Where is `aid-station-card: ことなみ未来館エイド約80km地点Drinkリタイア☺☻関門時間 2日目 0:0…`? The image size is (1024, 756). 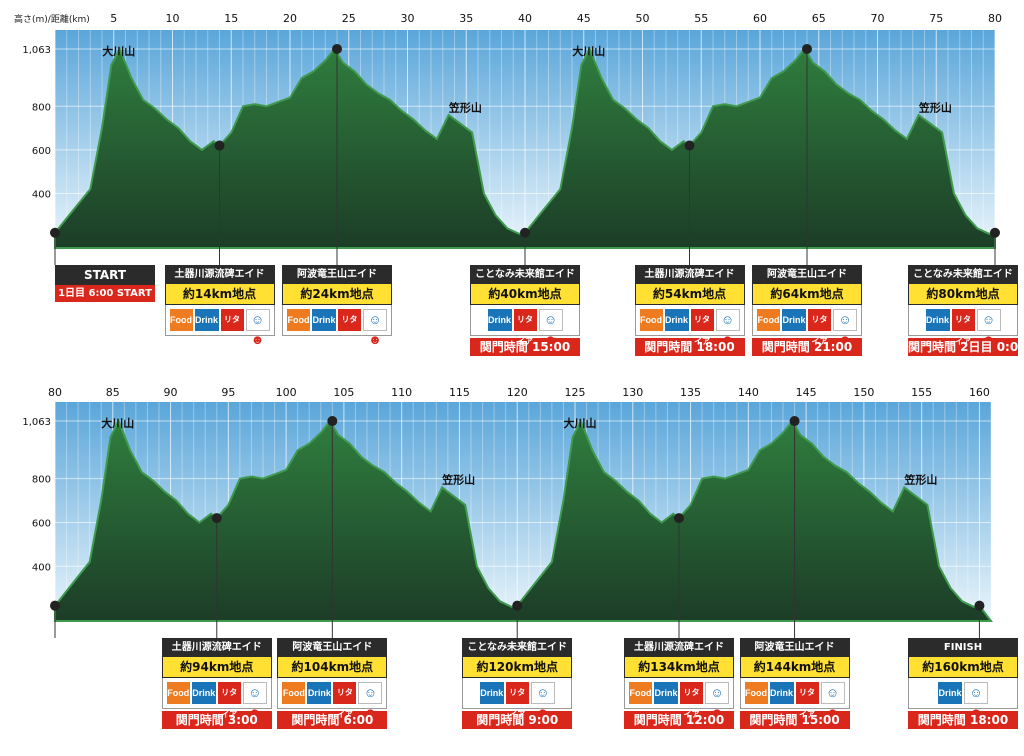 aid-station-card: ことなみ未来館エイド約80km地点Drinkリタイア☺☻関門時間 2日目 0:0… is located at coordinates (966, 310).